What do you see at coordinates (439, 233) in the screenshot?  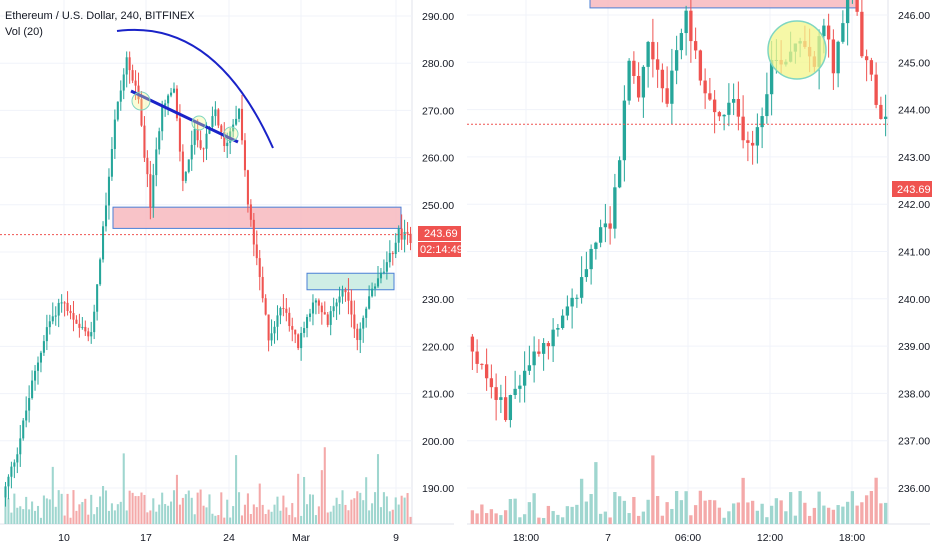 I see `left-last-price-badge: 243.69` at bounding box center [439, 233].